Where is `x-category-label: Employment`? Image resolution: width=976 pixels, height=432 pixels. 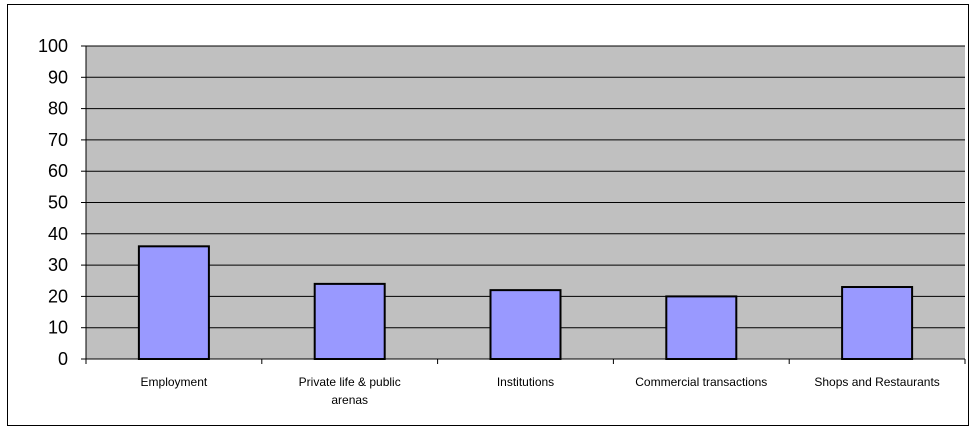
x-category-label: Employment is located at coordinates (174, 382).